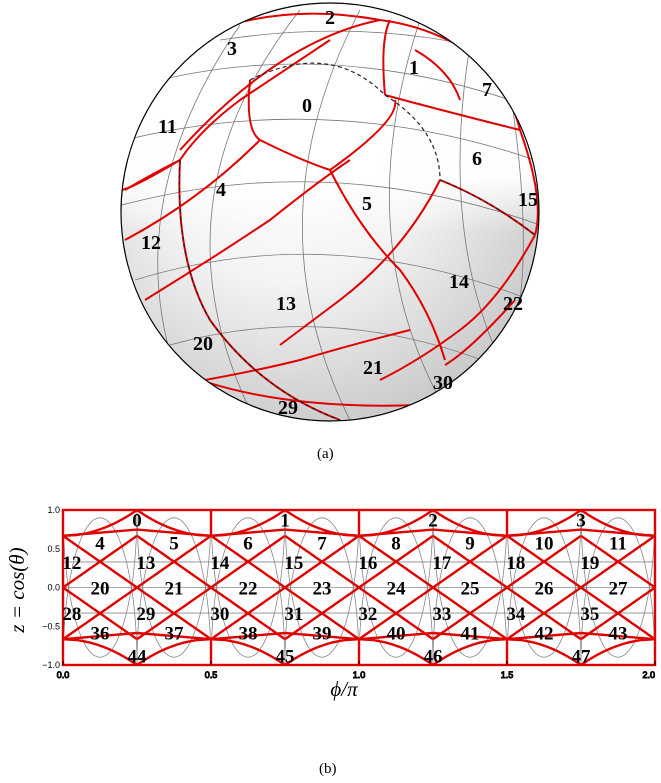  I want to click on grid-label-46: 46, so click(433, 657).